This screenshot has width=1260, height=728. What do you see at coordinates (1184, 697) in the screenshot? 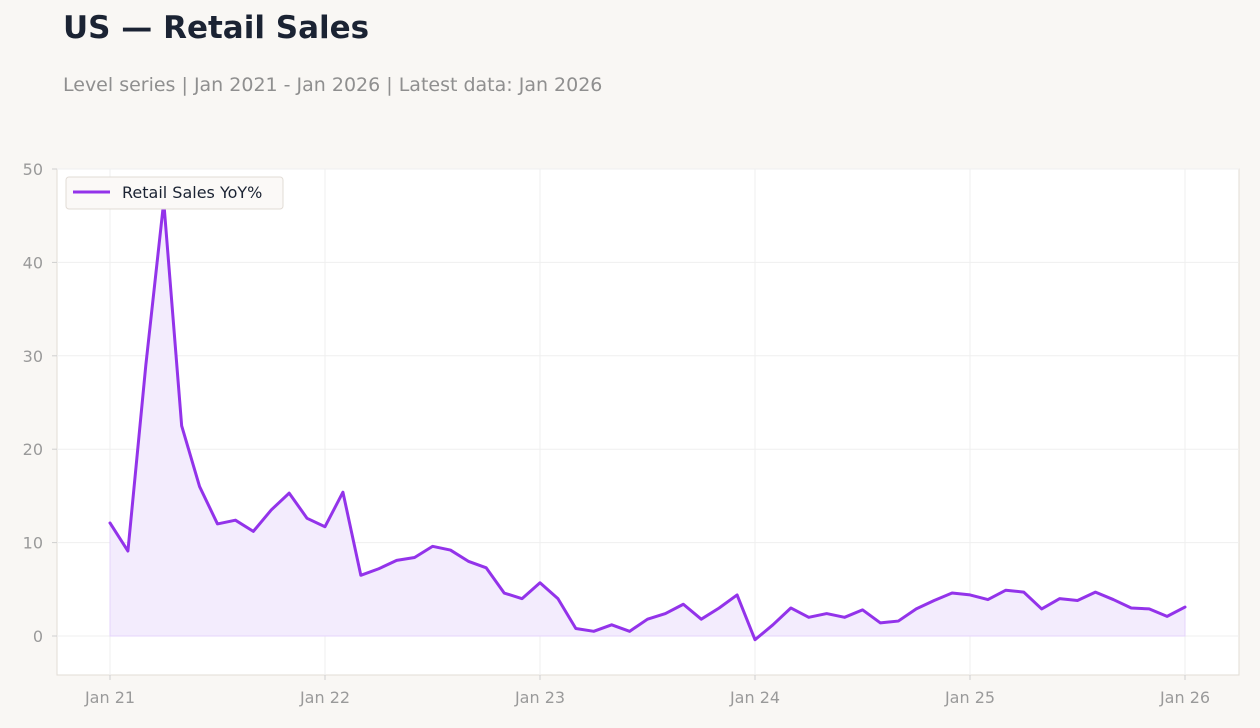
I see `x-tick-label: Jan 26` at bounding box center [1184, 697].